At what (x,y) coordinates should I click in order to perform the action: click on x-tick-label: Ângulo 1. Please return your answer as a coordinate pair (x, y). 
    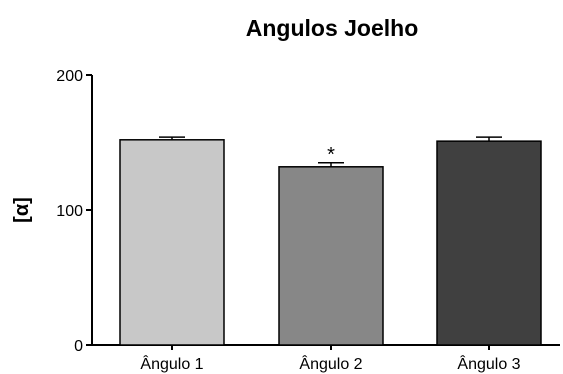
    Looking at the image, I should click on (171, 363).